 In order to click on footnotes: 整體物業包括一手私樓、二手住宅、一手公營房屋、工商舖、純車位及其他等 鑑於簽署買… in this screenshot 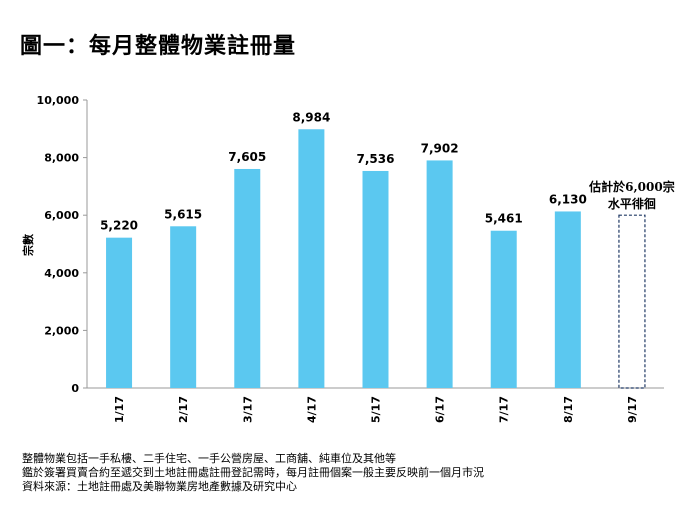, I will do `click(253, 473)`.